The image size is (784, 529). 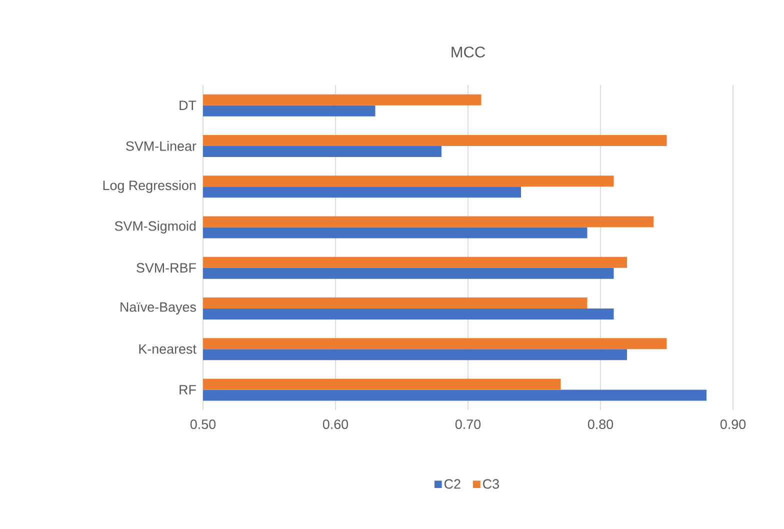 What do you see at coordinates (167, 349) in the screenshot?
I see `y-tick-label: K-nearest` at bounding box center [167, 349].